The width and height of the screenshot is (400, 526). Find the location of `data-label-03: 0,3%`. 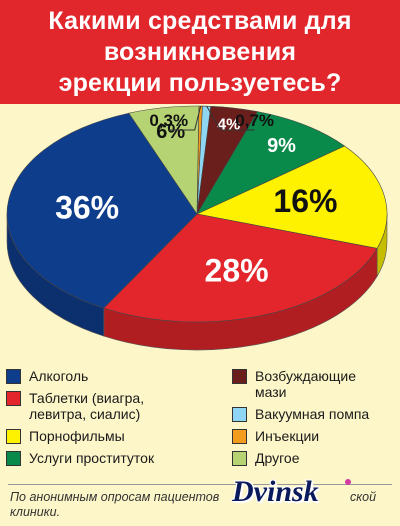

data-label-03: 0,3% is located at coordinates (168, 120).